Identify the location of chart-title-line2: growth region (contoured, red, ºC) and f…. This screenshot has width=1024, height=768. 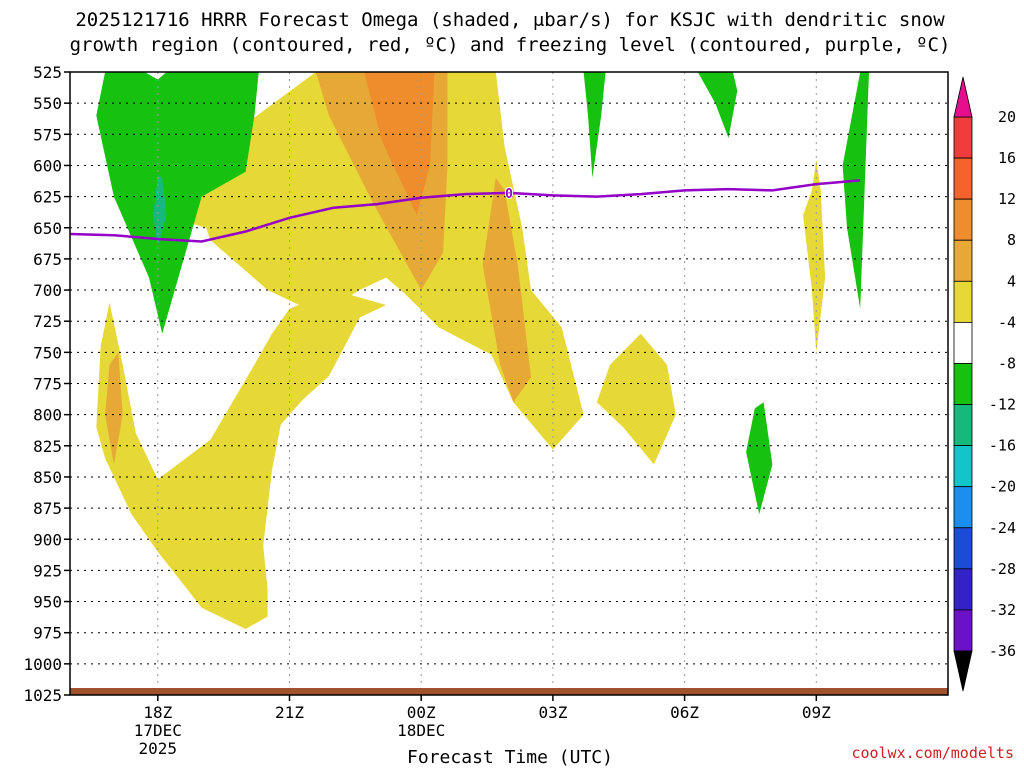
(510, 45).